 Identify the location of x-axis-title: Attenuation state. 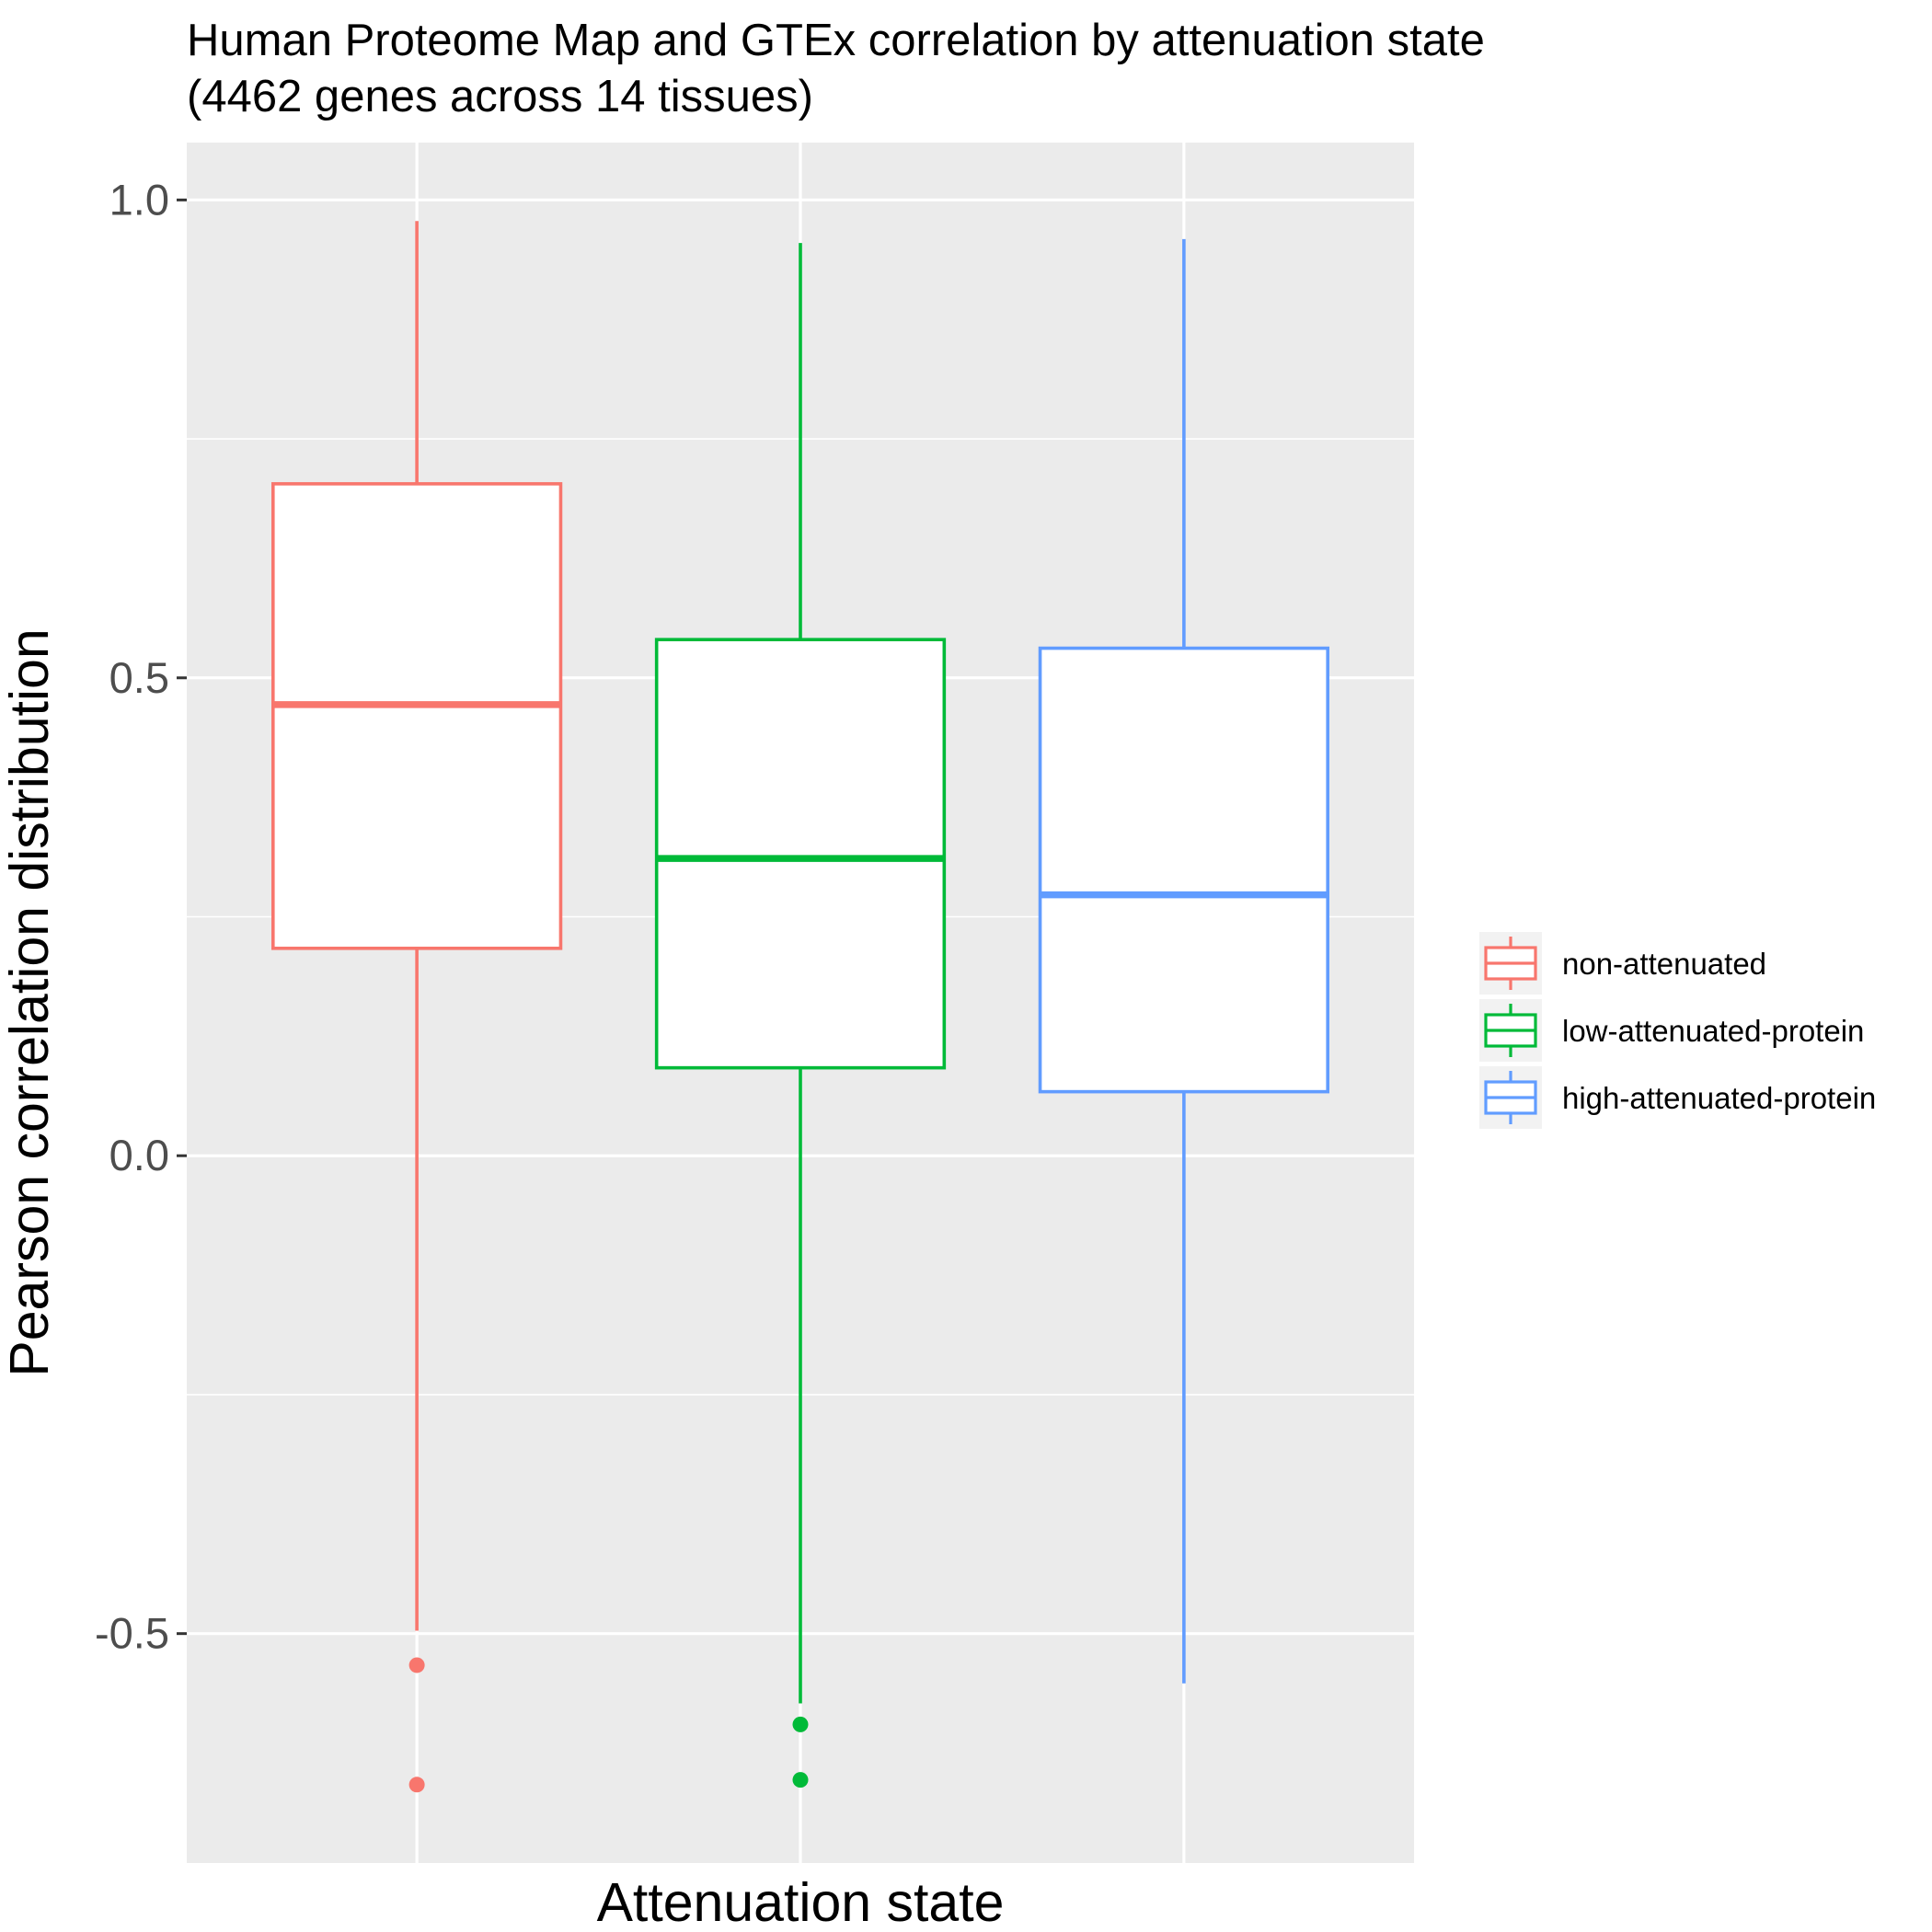
(801, 1902).